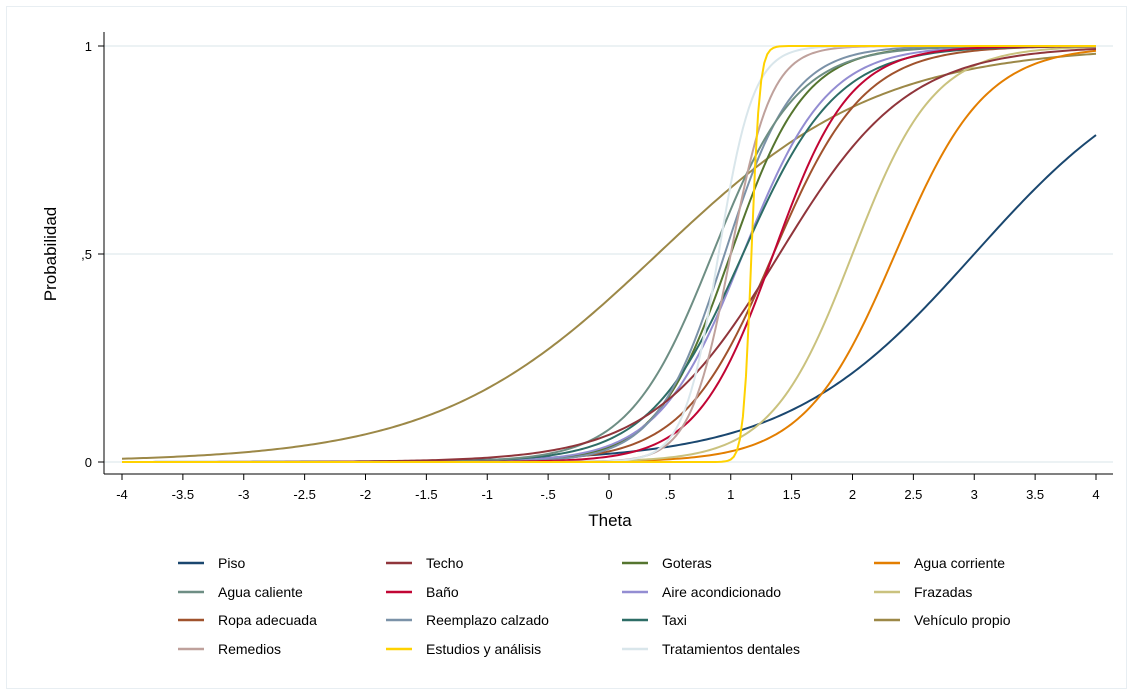  I want to click on legend-label: Ropa adecuada, so click(267, 620).